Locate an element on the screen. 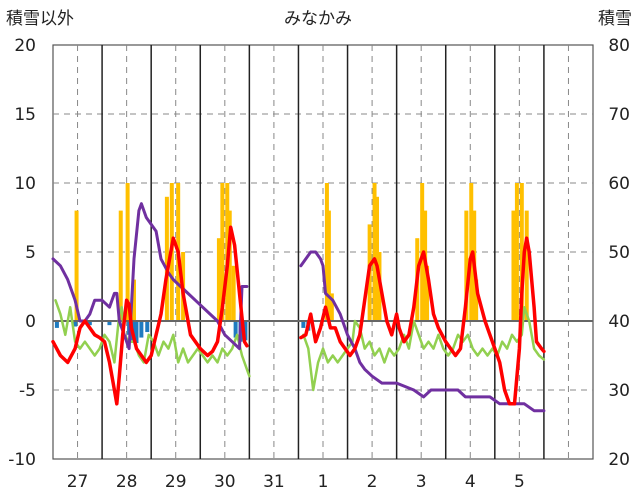  right-axis-label: 積雪 is located at coordinates (615, 19).